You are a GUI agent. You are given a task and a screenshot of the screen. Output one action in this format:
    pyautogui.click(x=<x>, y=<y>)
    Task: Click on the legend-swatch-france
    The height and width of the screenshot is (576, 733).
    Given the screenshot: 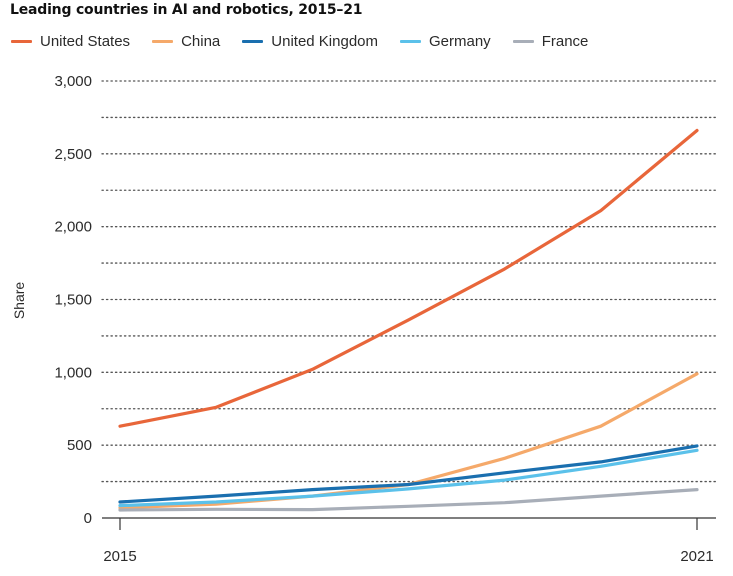 What is the action you would take?
    pyautogui.click(x=523, y=41)
    